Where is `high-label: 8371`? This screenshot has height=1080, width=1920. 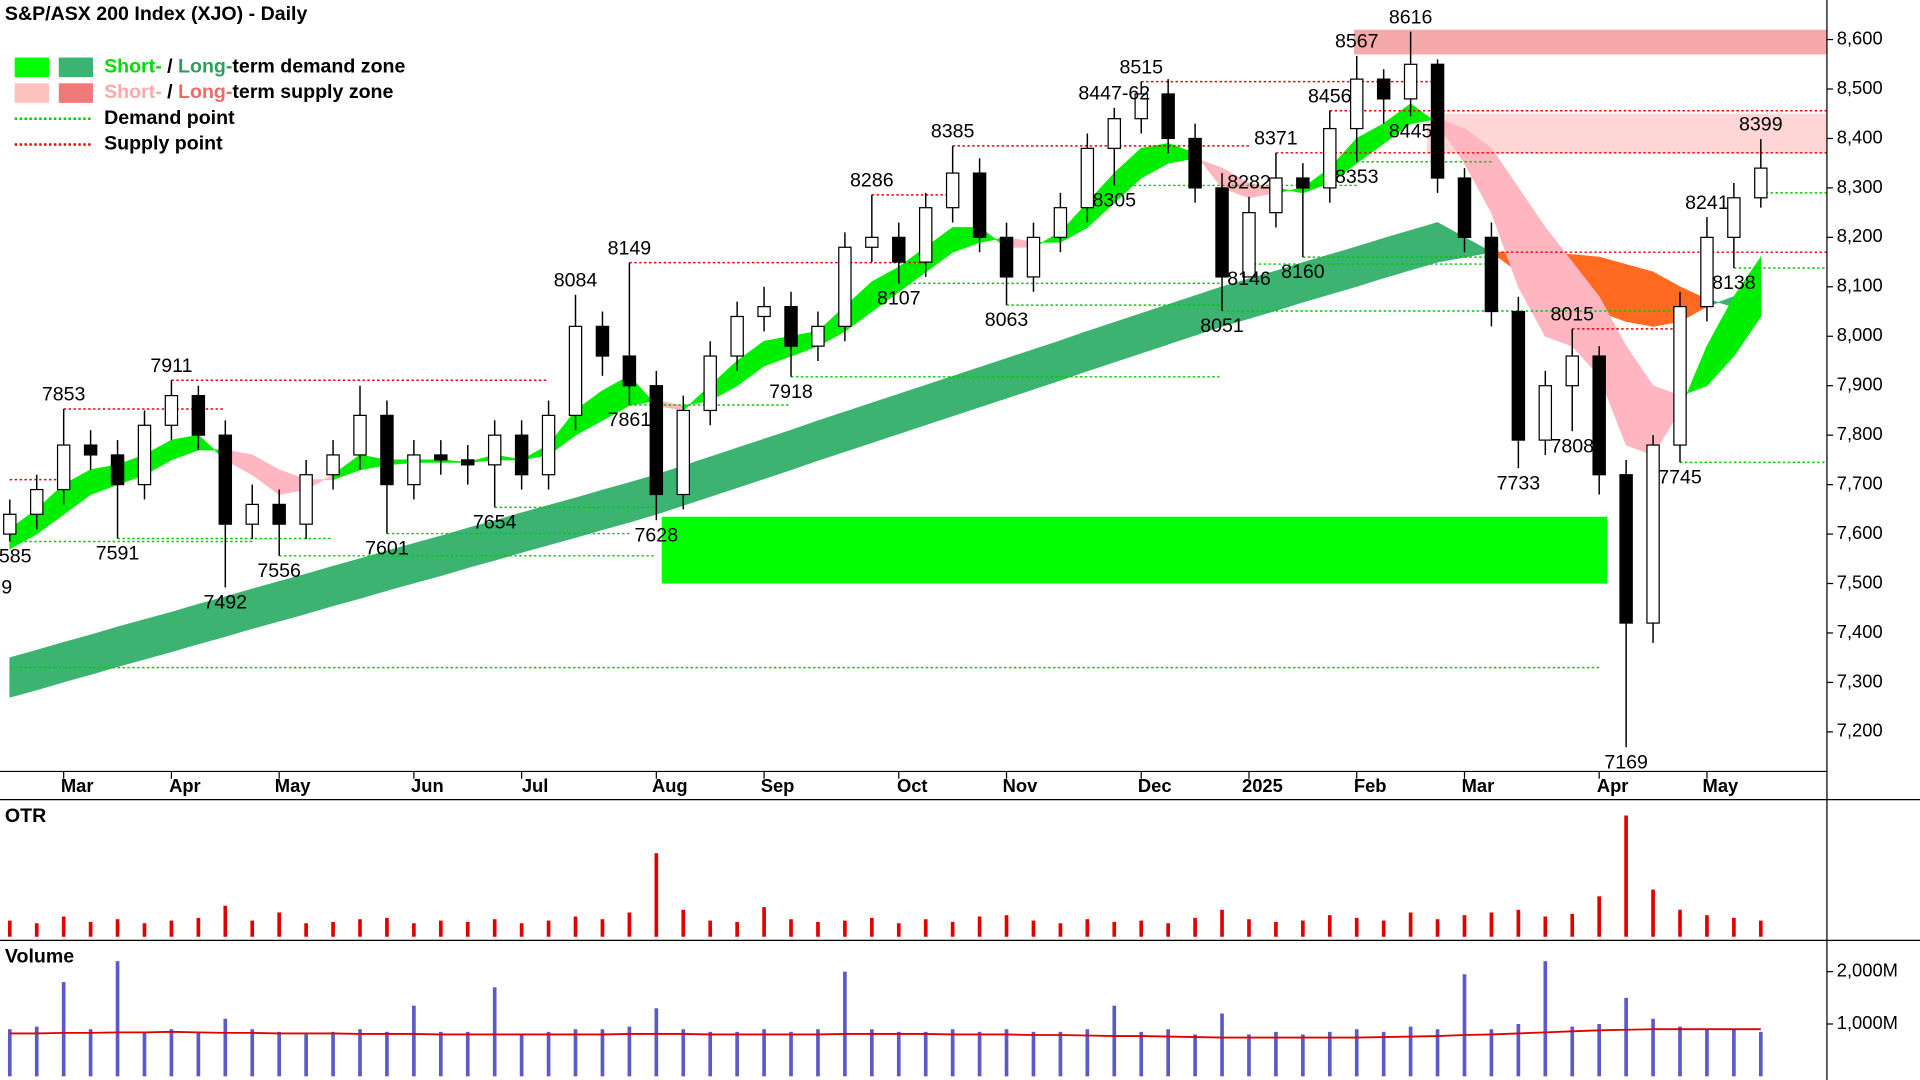
high-label: 8371 is located at coordinates (1276, 139).